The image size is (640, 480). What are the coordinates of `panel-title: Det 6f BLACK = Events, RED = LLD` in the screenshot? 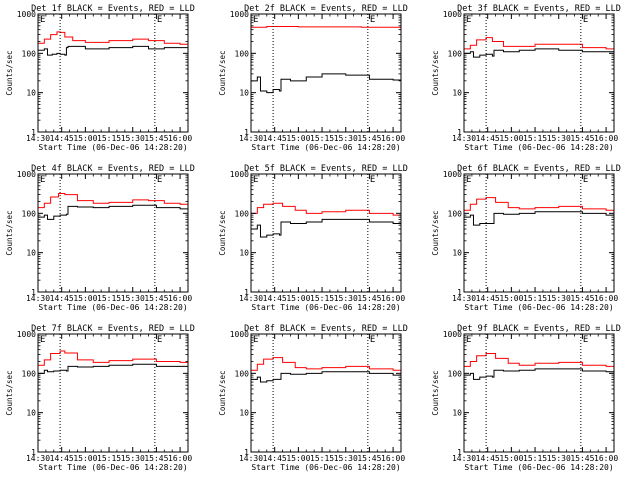 It's located at (539, 169).